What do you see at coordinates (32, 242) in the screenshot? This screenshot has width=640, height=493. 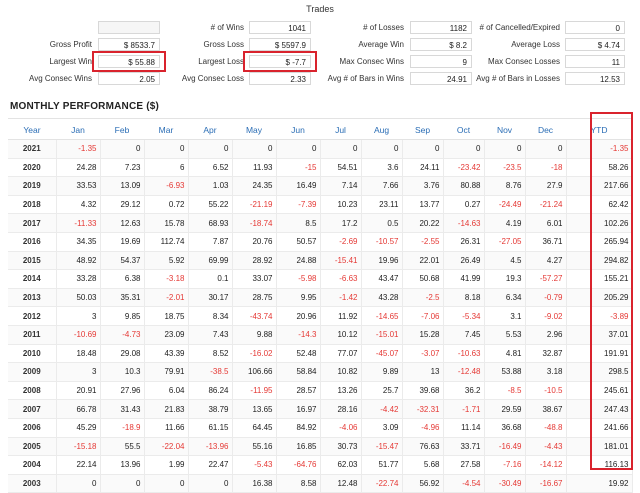 I see `year-cell: 2016` at bounding box center [32, 242].